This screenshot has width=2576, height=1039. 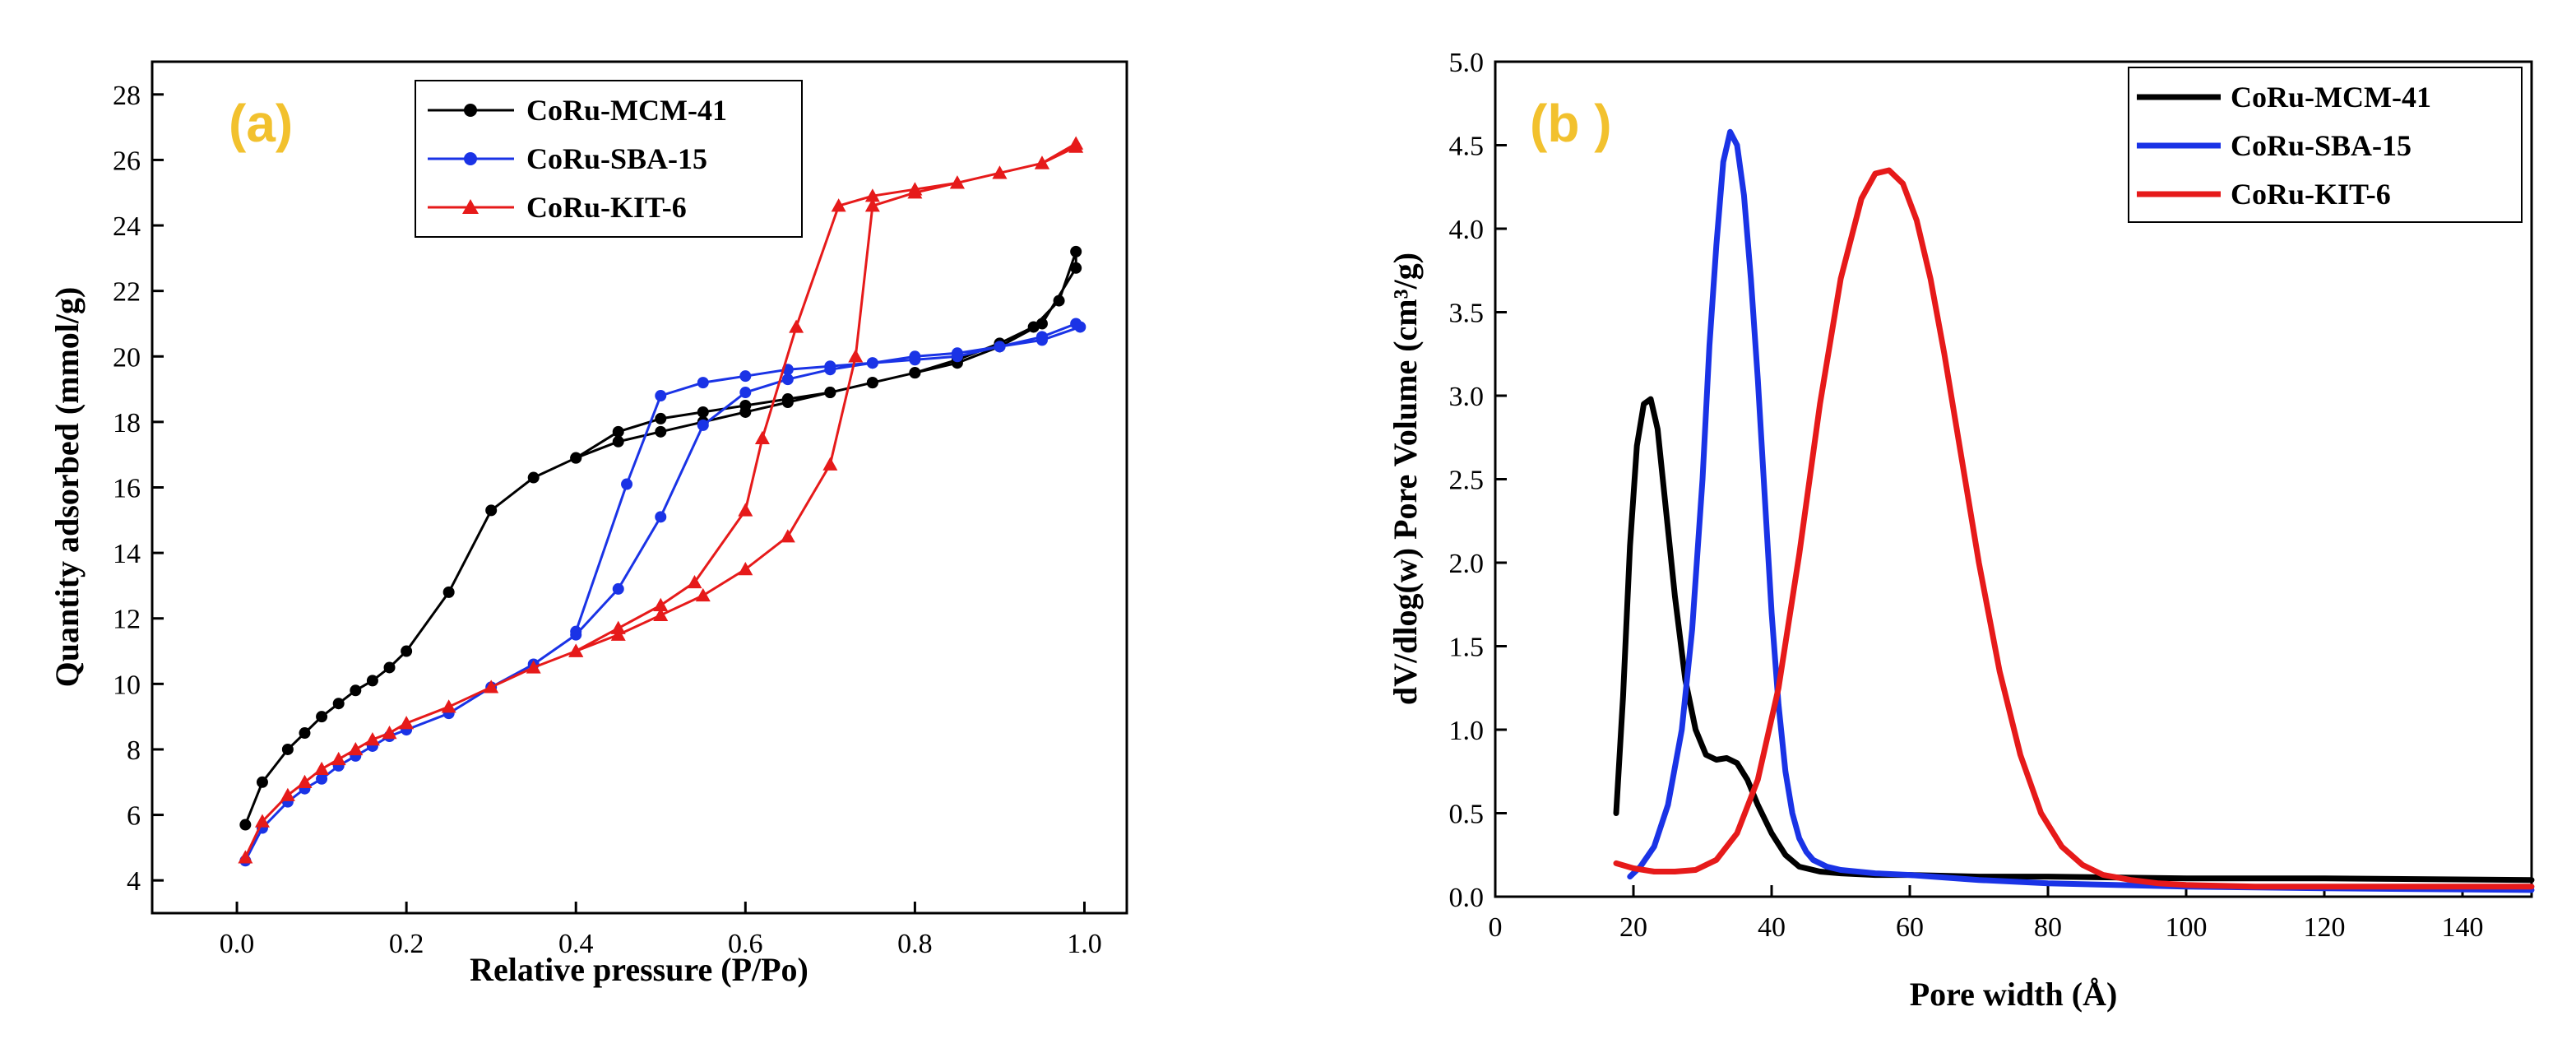 I want to click on panel-b-x-axis-title: Pore width (Å), so click(x=2014, y=995).